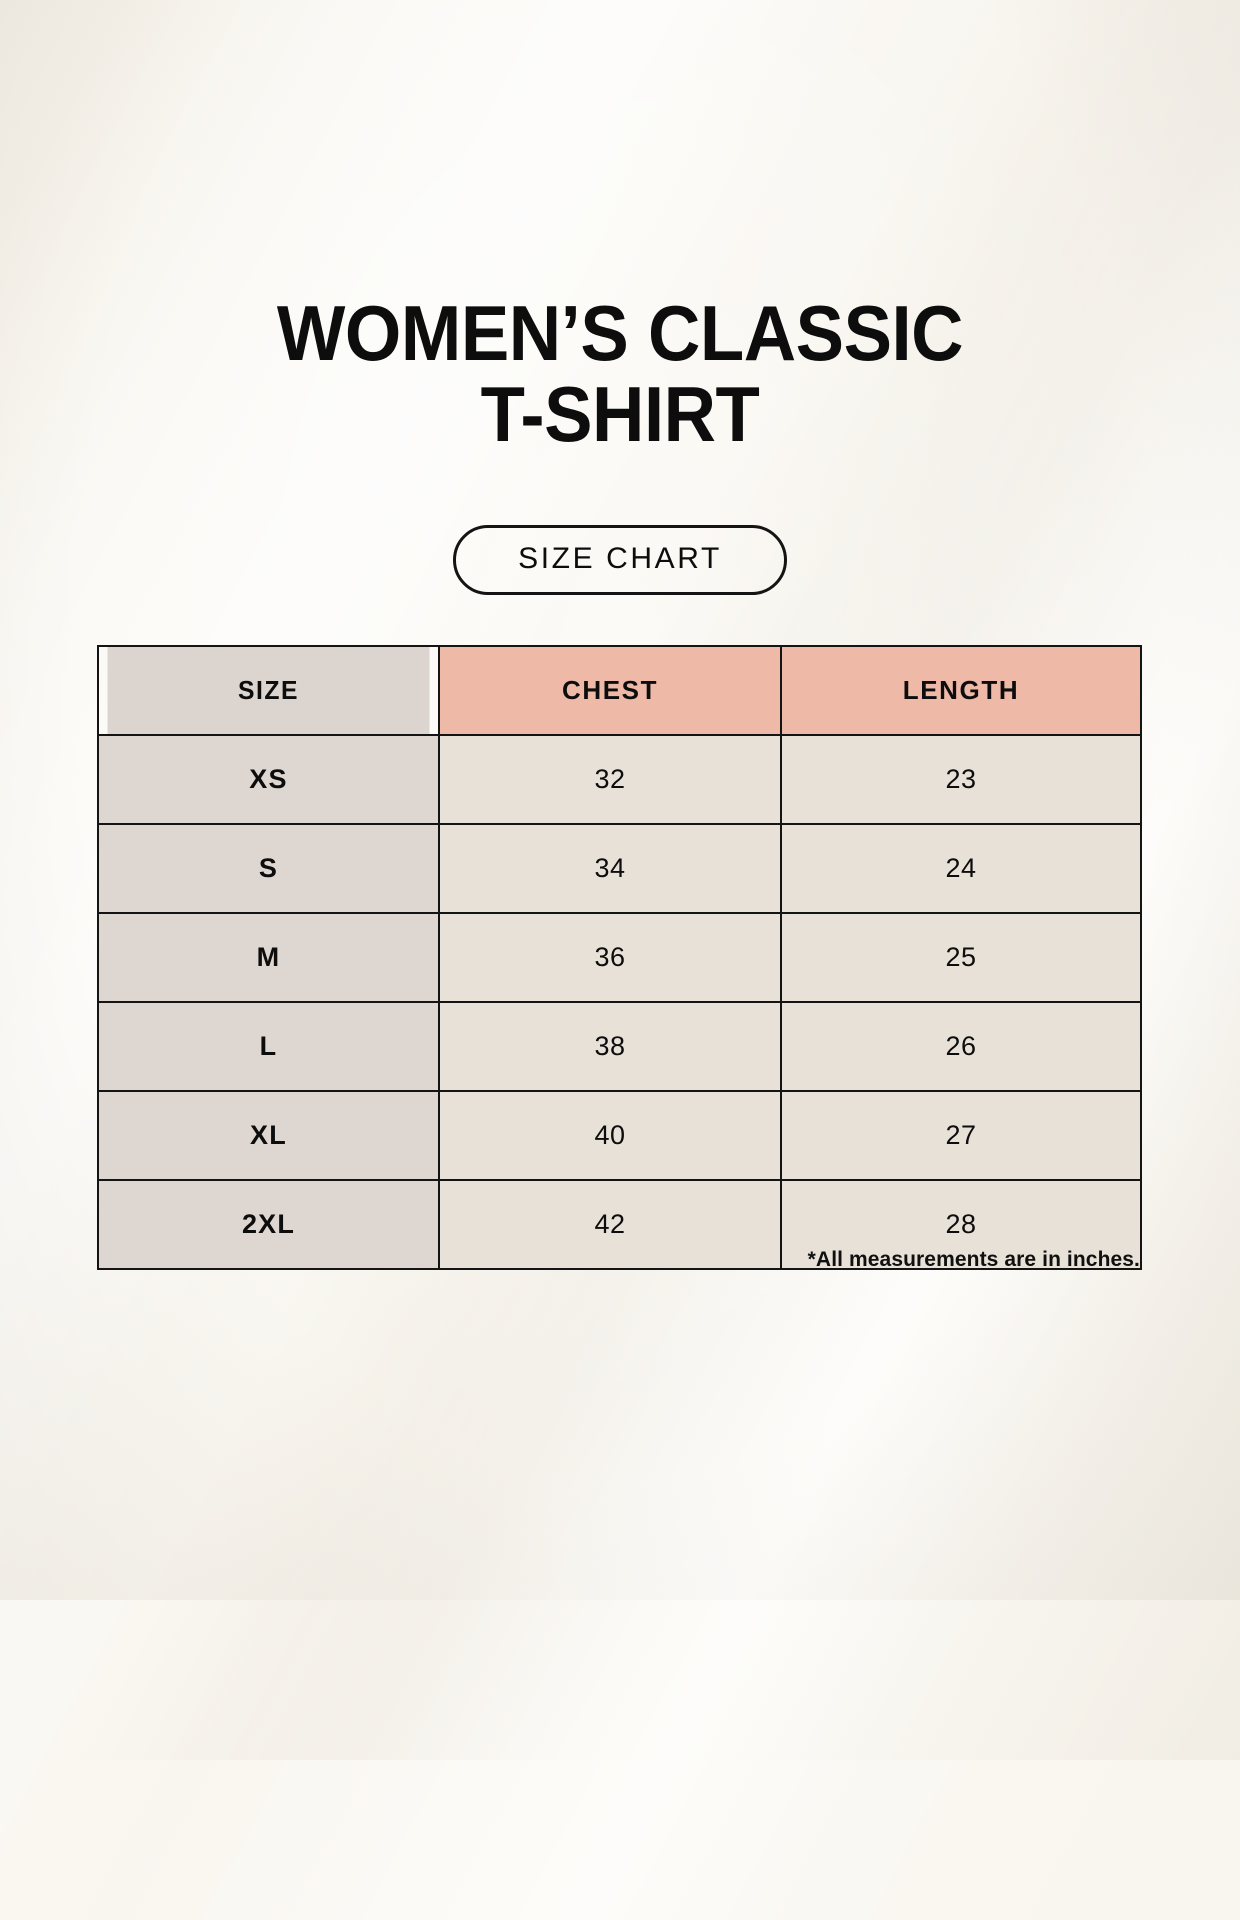  What do you see at coordinates (610, 1135) in the screenshot?
I see `cell-chest: 40` at bounding box center [610, 1135].